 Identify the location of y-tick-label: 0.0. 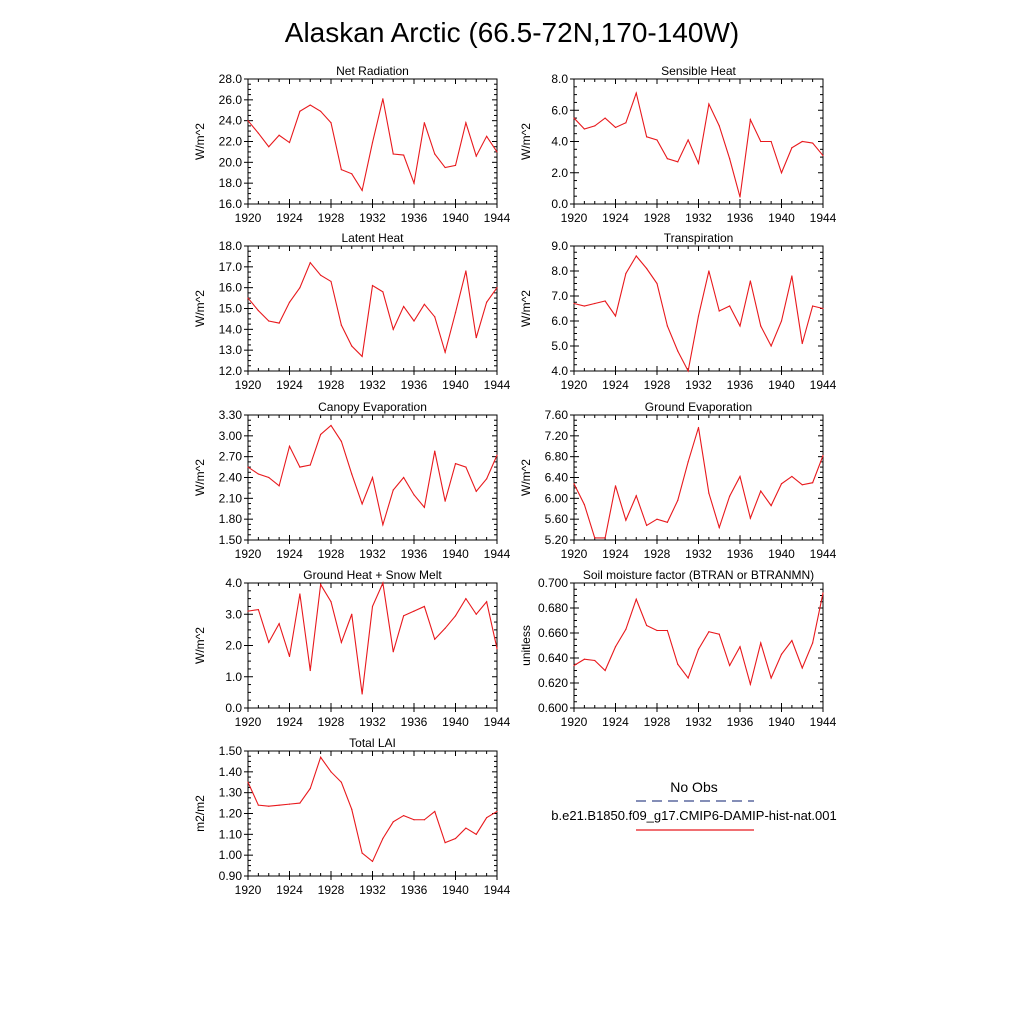
(559, 204).